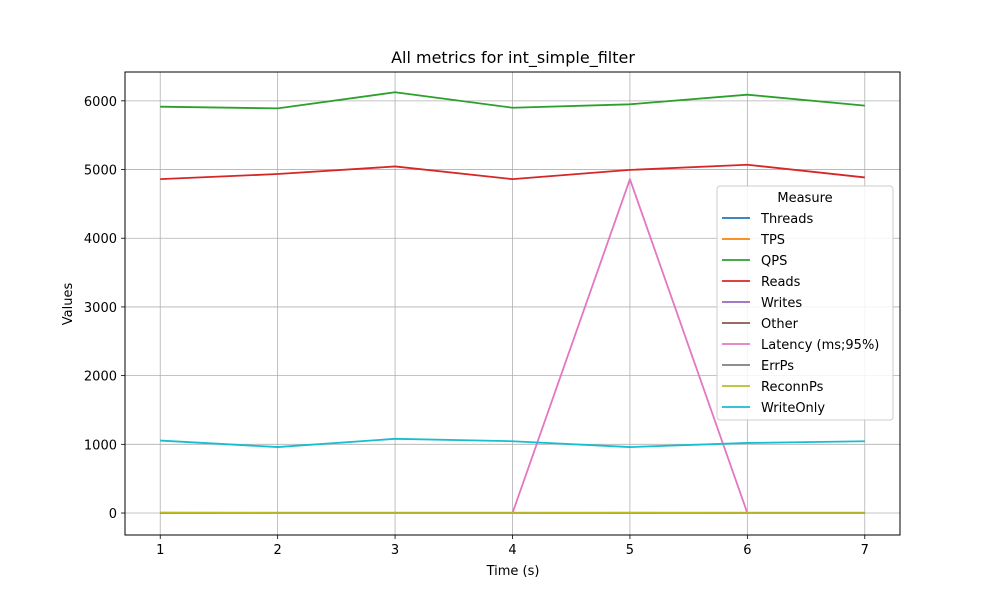 The width and height of the screenshot is (1000, 600). I want to click on legend-item-other: Other, so click(760, 324).